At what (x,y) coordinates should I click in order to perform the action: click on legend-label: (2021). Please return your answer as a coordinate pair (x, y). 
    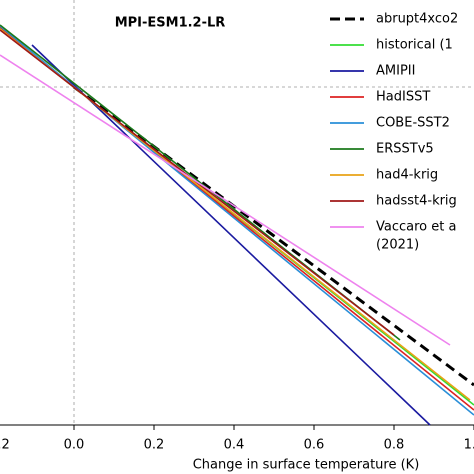
    Looking at the image, I should click on (397, 245).